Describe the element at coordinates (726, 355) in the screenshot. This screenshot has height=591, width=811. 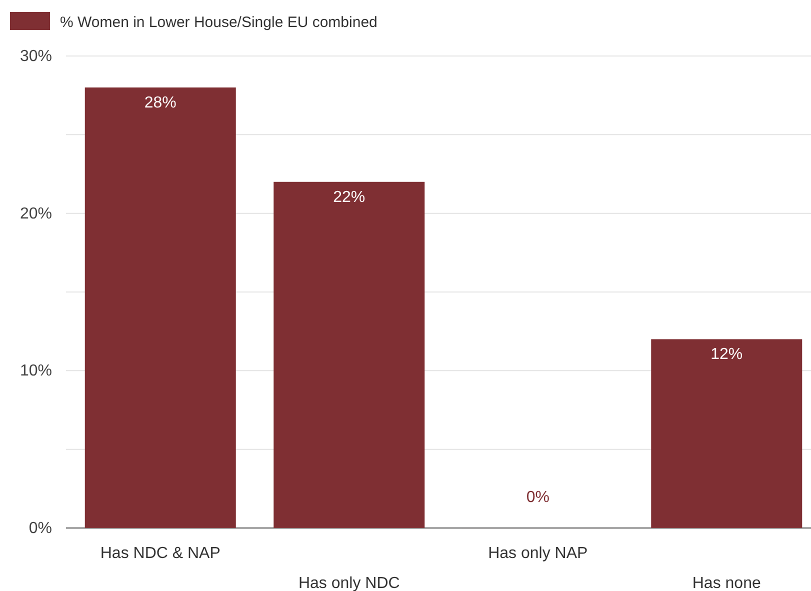
I see `data-label: 12%` at that location.